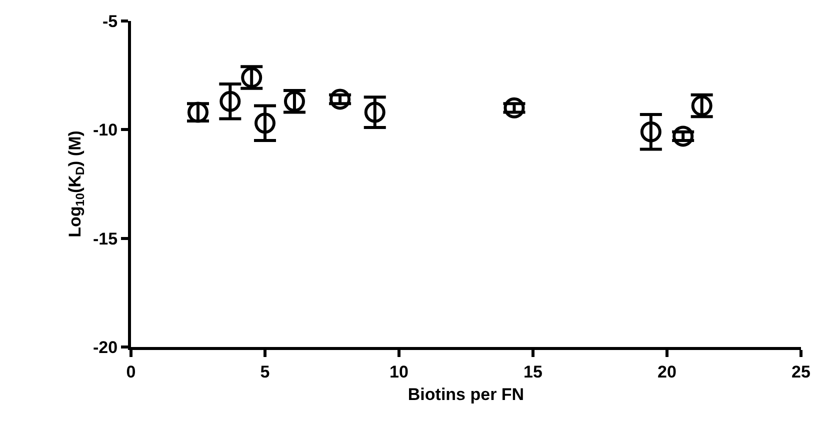 Image resolution: width=822 pixels, height=430 pixels. Describe the element at coordinates (105, 347) in the screenshot. I see `y-tick-label: -20` at that location.